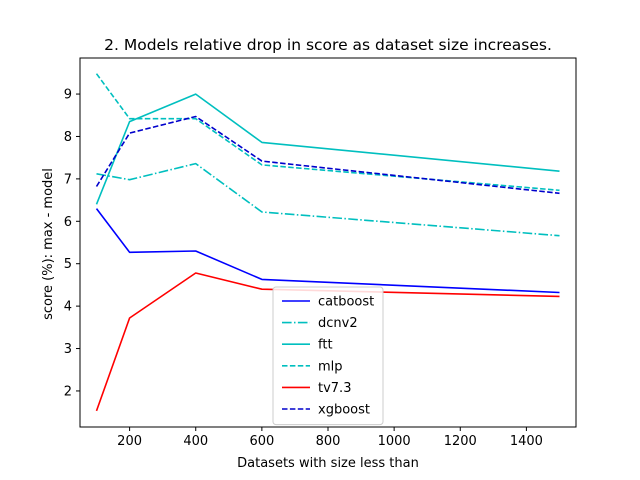 The image size is (640, 480). What do you see at coordinates (68, 137) in the screenshot?
I see `y-tick-label: 8` at bounding box center [68, 137].